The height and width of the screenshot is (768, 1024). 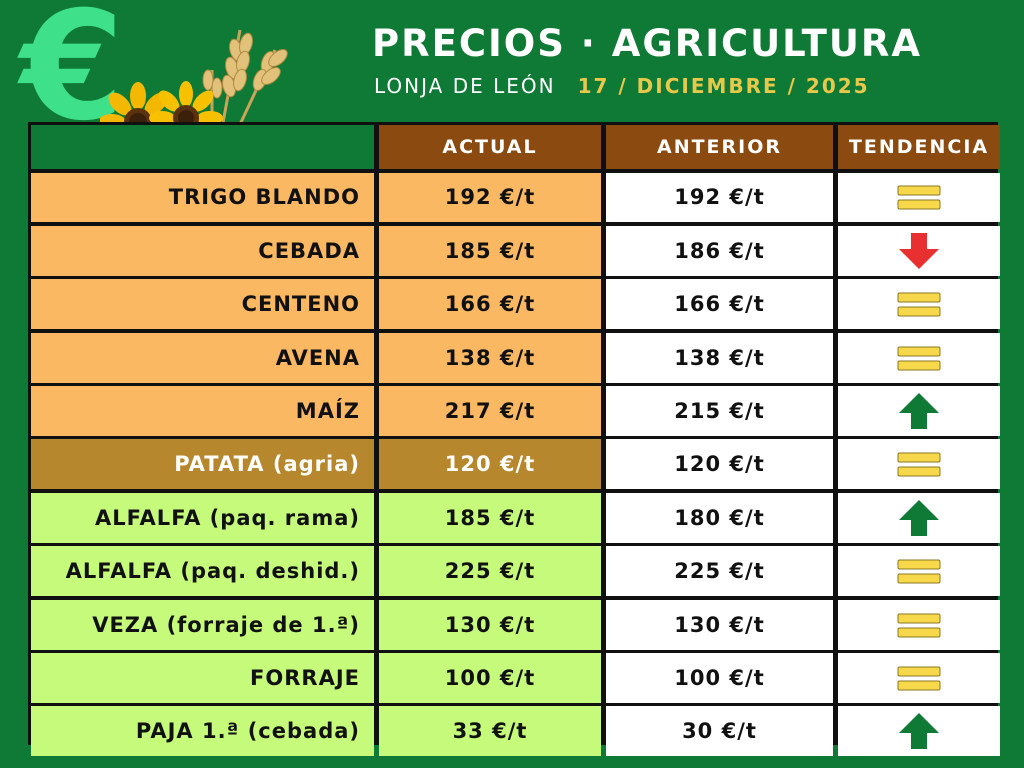 I want to click on price-actual: 192 €/t, so click(x=490, y=197).